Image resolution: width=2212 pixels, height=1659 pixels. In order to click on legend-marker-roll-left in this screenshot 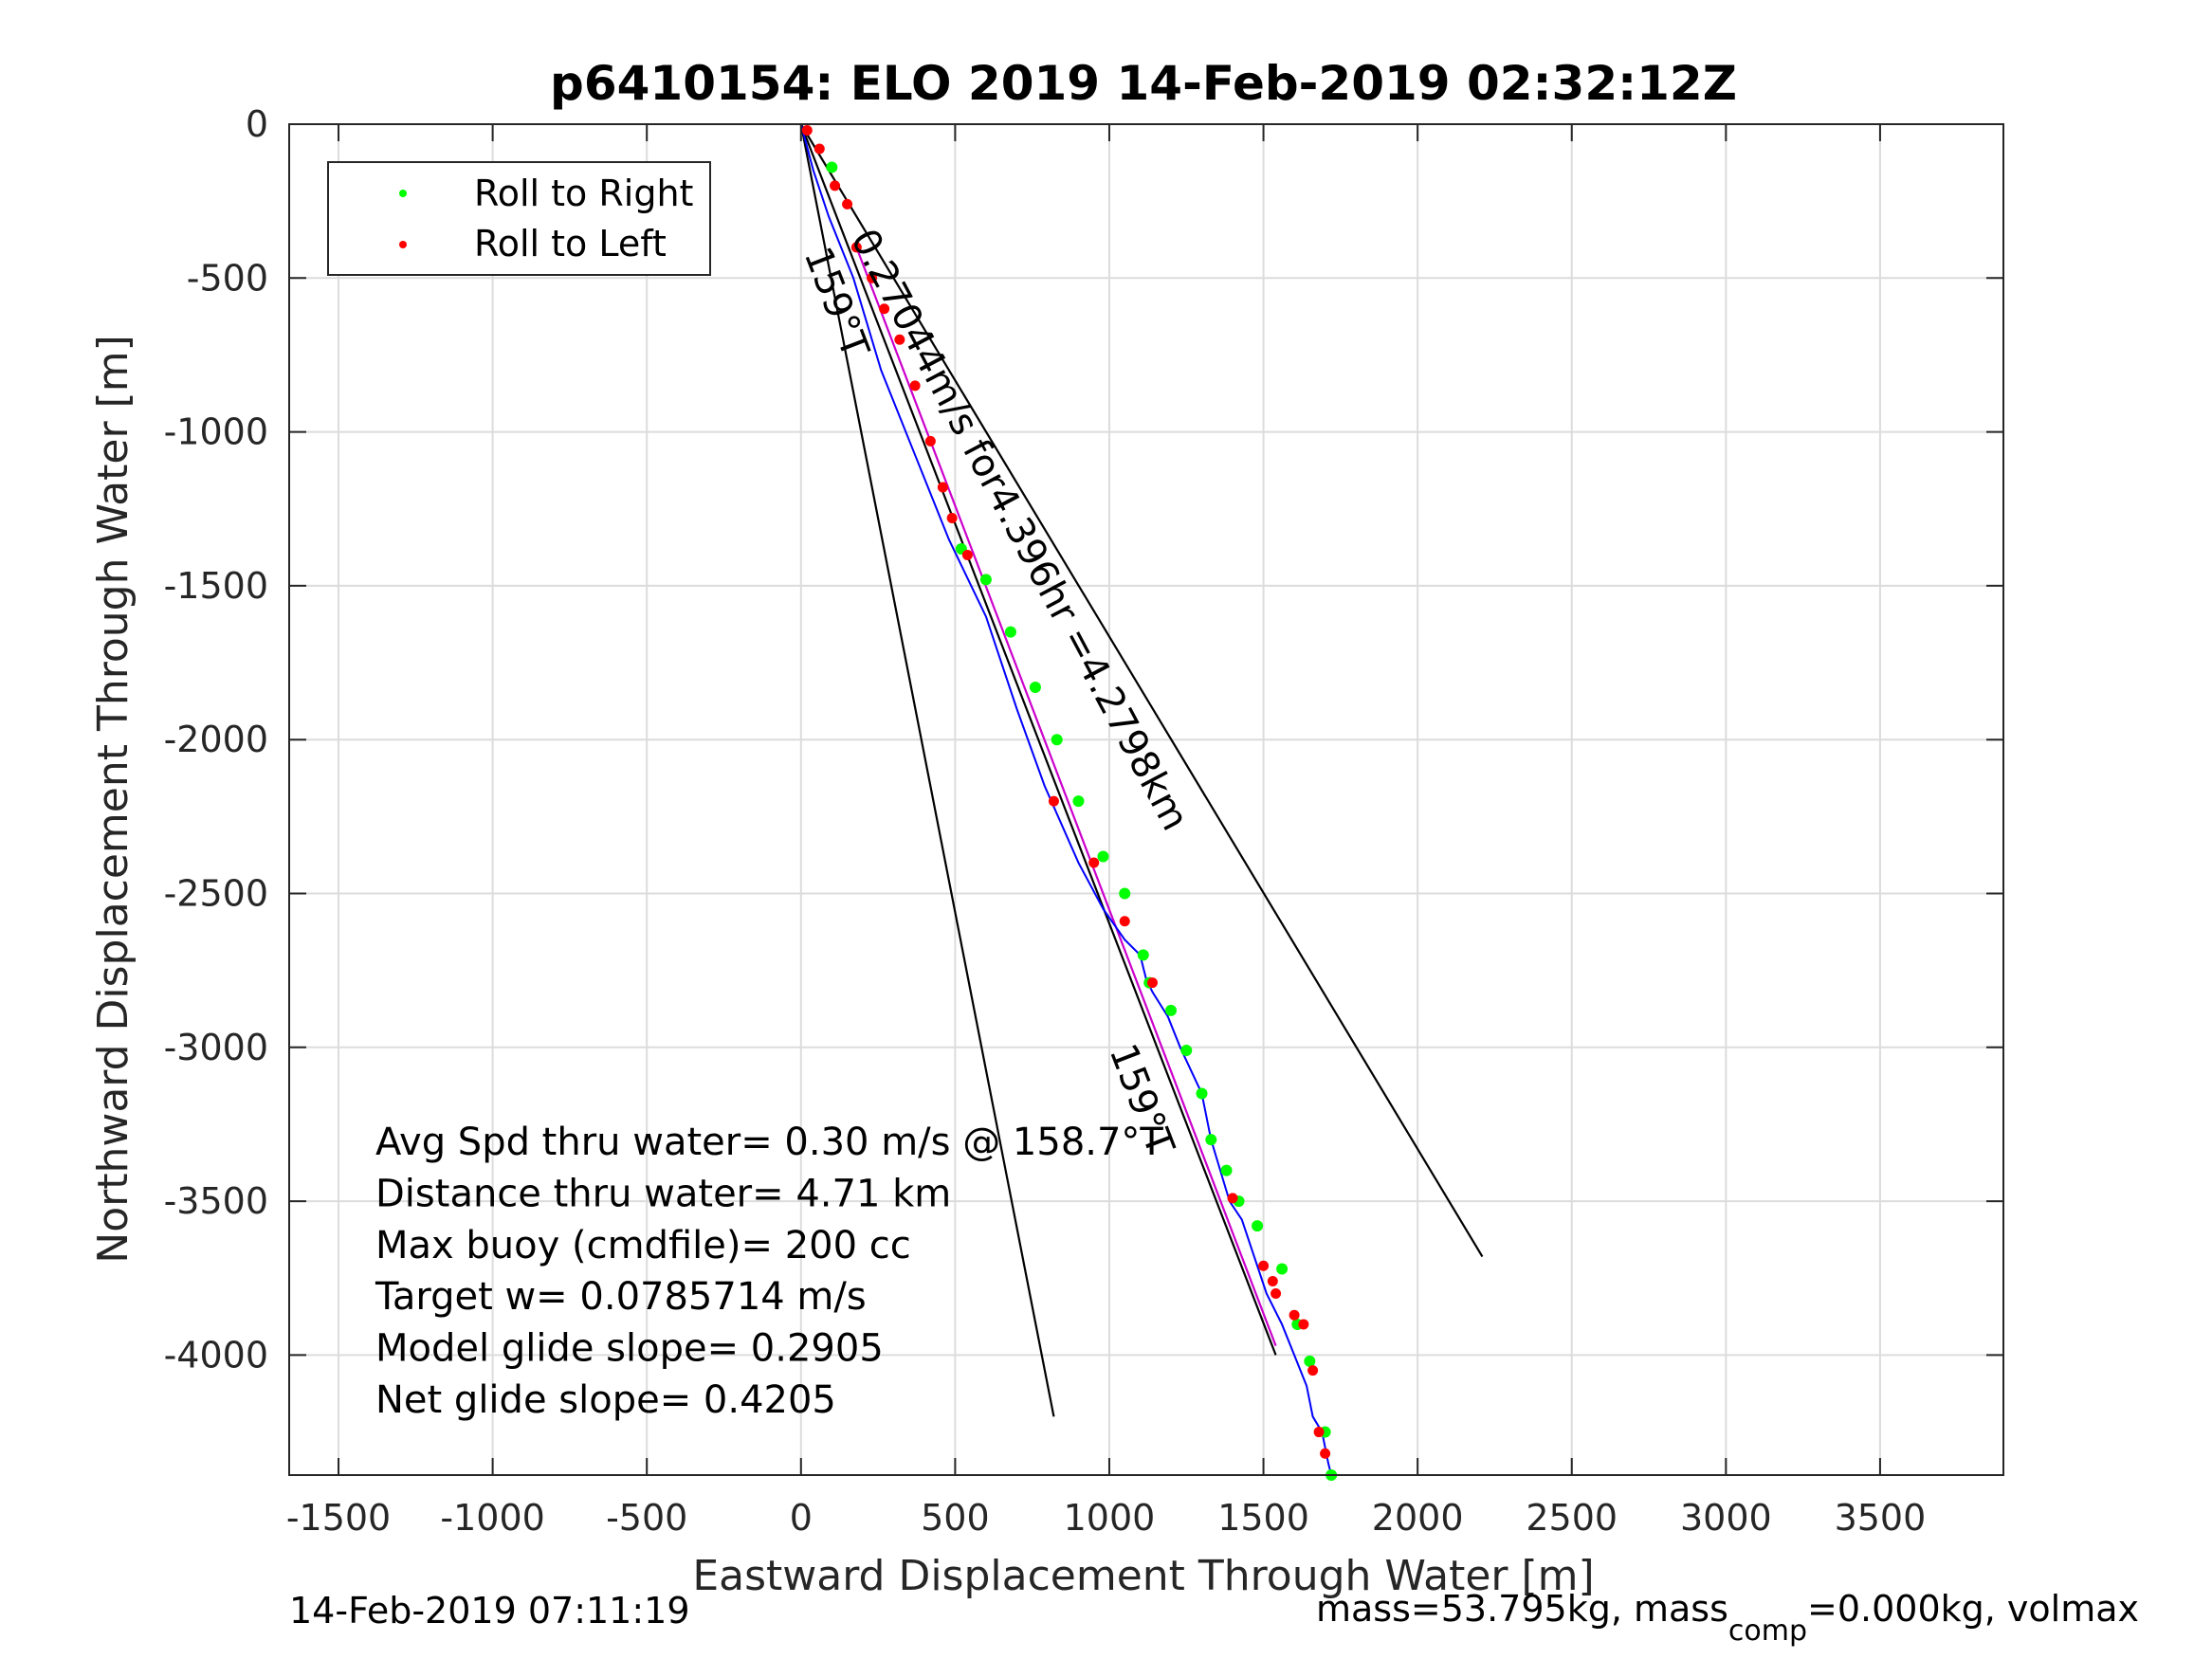, I will do `click(403, 244)`.